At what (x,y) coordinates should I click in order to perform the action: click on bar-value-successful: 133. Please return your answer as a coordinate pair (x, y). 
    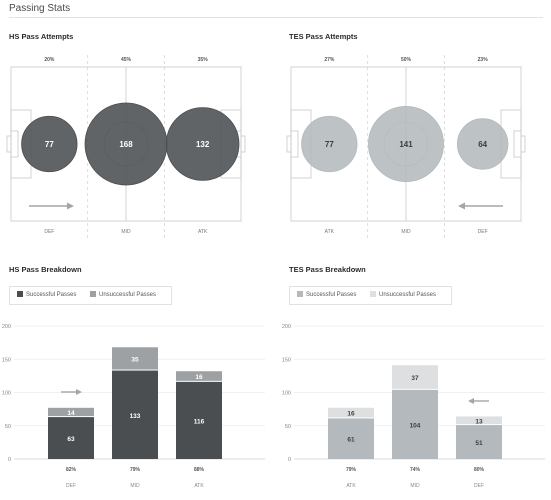
    Looking at the image, I should click on (135, 416).